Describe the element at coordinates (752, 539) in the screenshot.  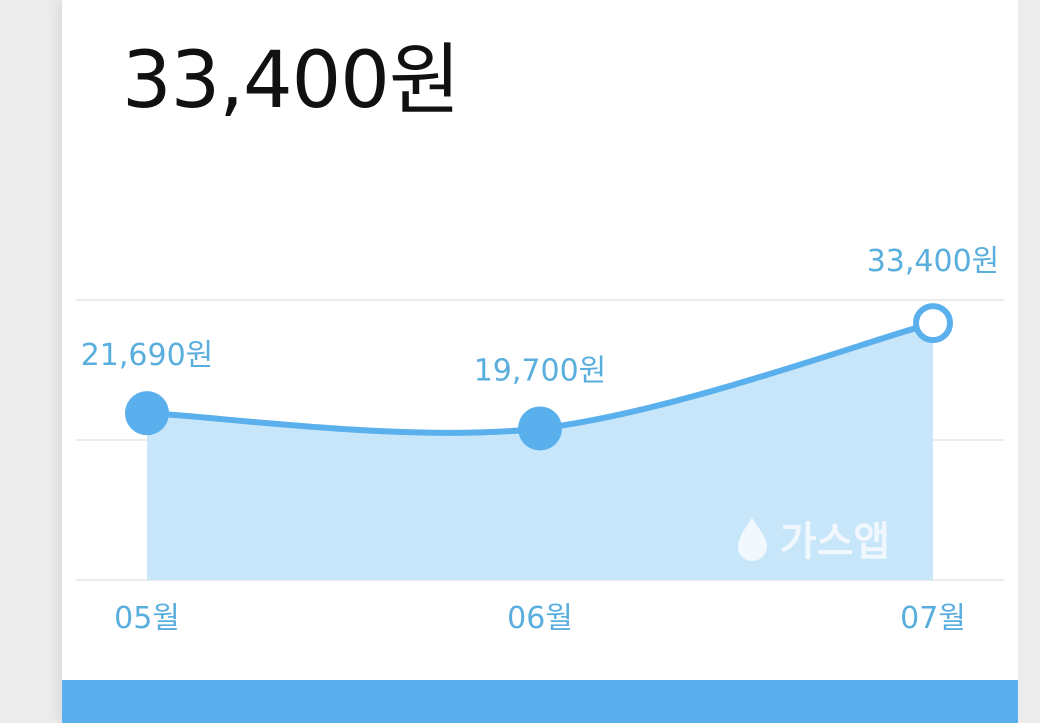
I see `watermark-icon` at that location.